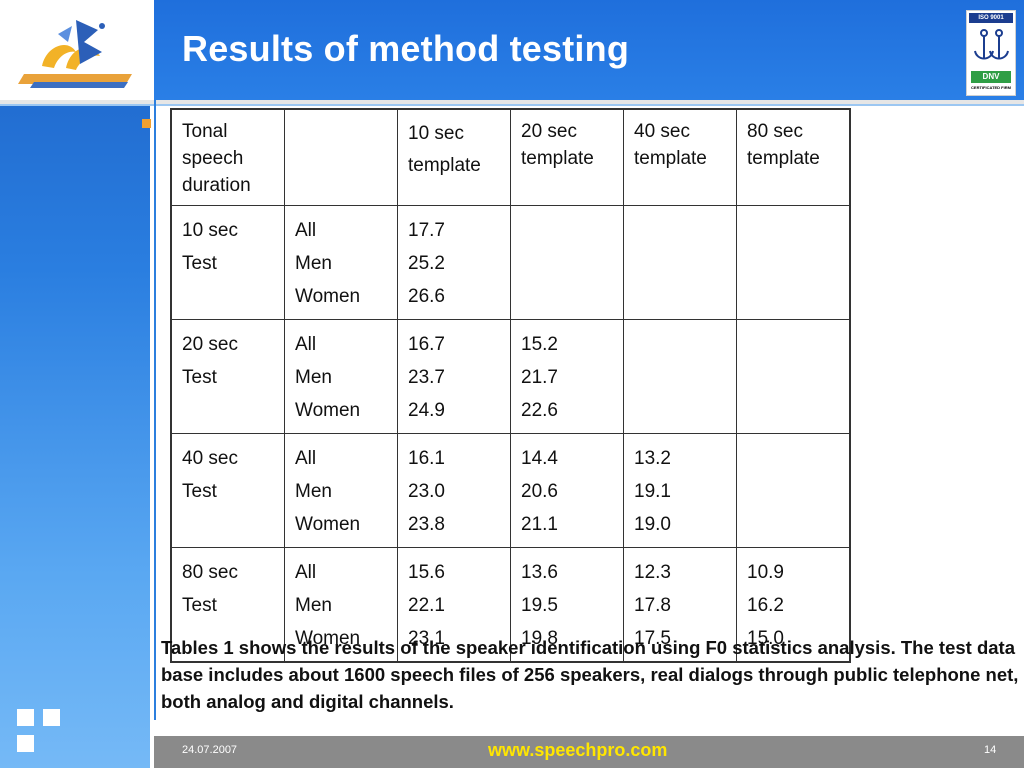 The image size is (1024, 768). What do you see at coordinates (567, 490) in the screenshot?
I see `value-cell: 14.4 20.6 21.1` at bounding box center [567, 490].